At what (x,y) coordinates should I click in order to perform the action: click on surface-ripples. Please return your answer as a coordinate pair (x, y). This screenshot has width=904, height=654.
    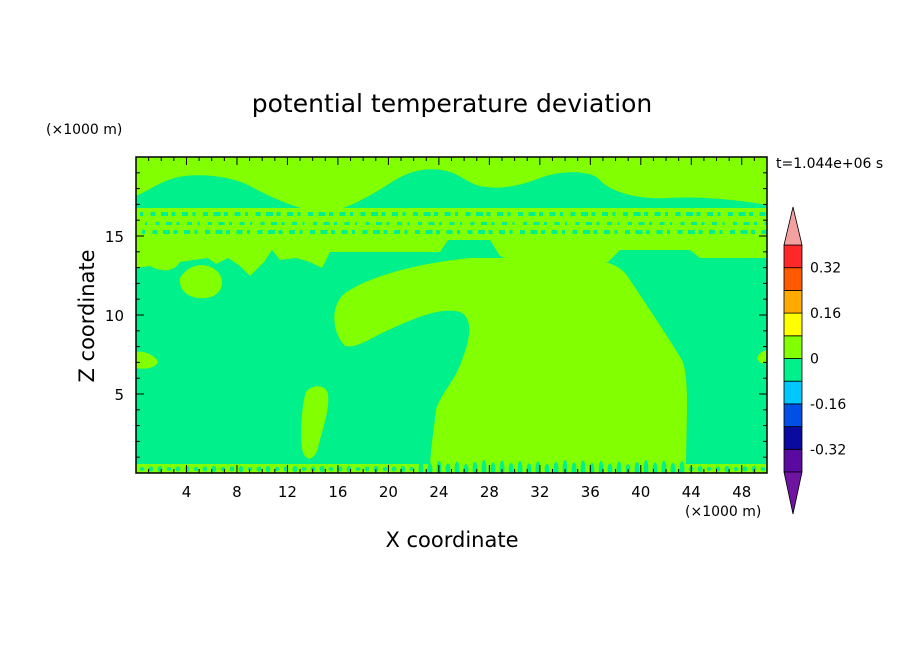
    Looking at the image, I should click on (452, 466).